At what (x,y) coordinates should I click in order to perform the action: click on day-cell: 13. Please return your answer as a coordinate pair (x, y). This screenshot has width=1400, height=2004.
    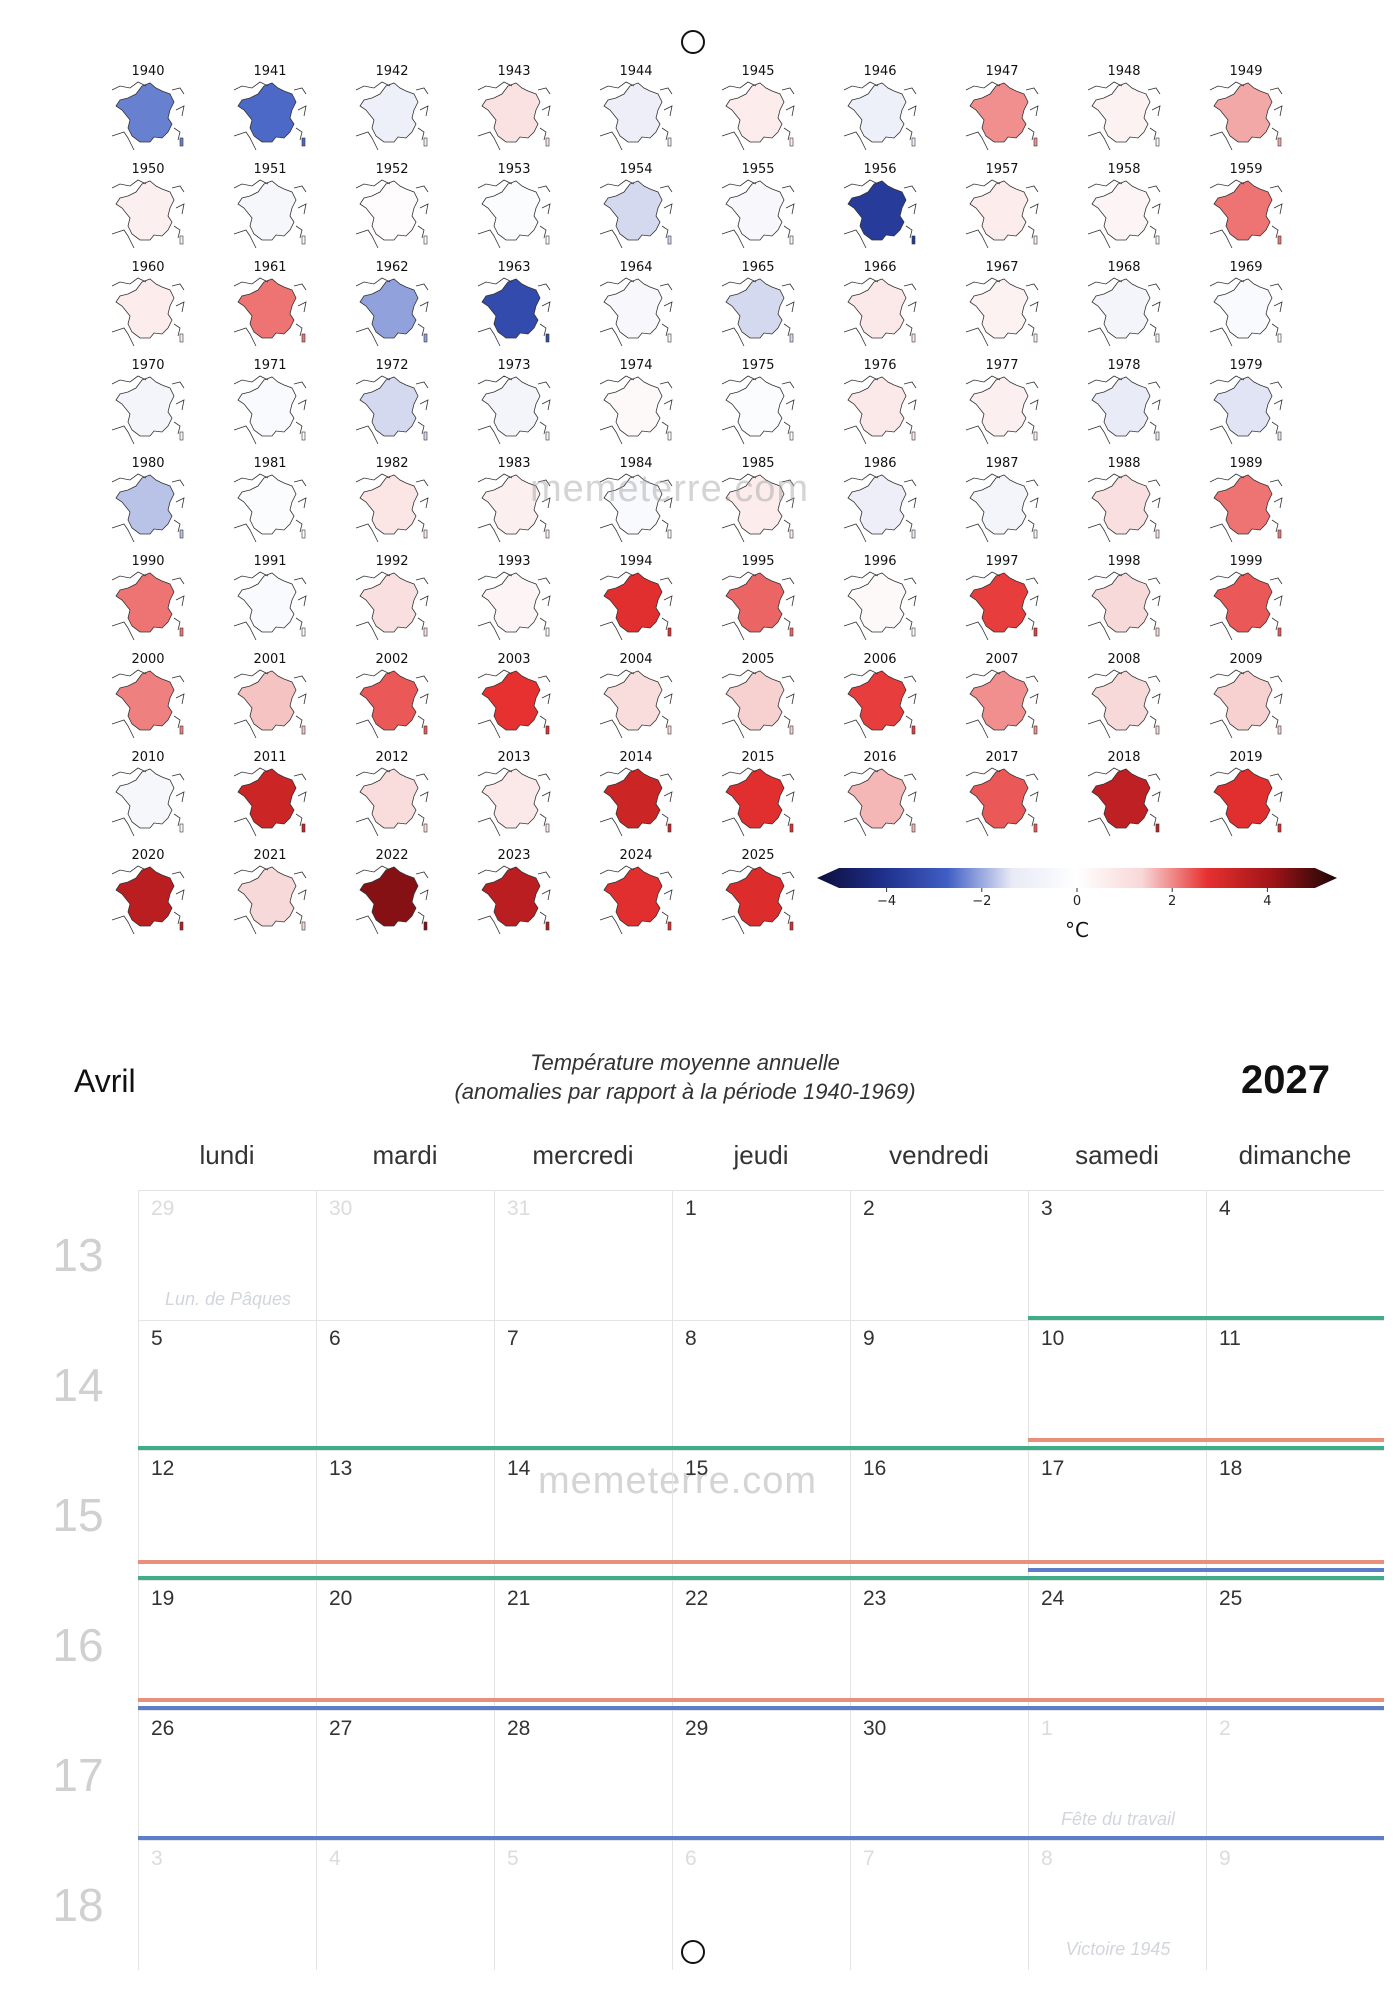
    Looking at the image, I should click on (405, 1515).